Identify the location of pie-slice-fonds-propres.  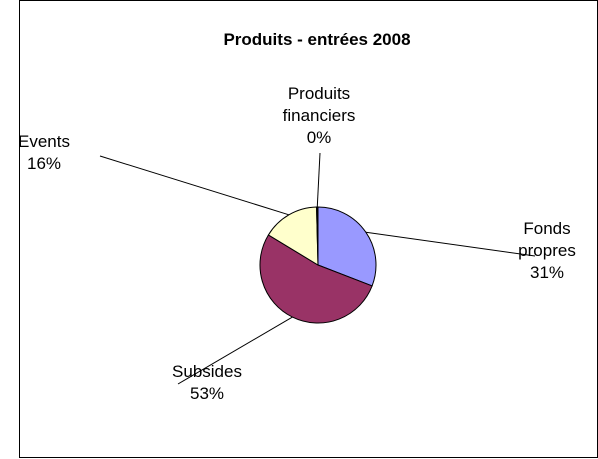
(347, 246).